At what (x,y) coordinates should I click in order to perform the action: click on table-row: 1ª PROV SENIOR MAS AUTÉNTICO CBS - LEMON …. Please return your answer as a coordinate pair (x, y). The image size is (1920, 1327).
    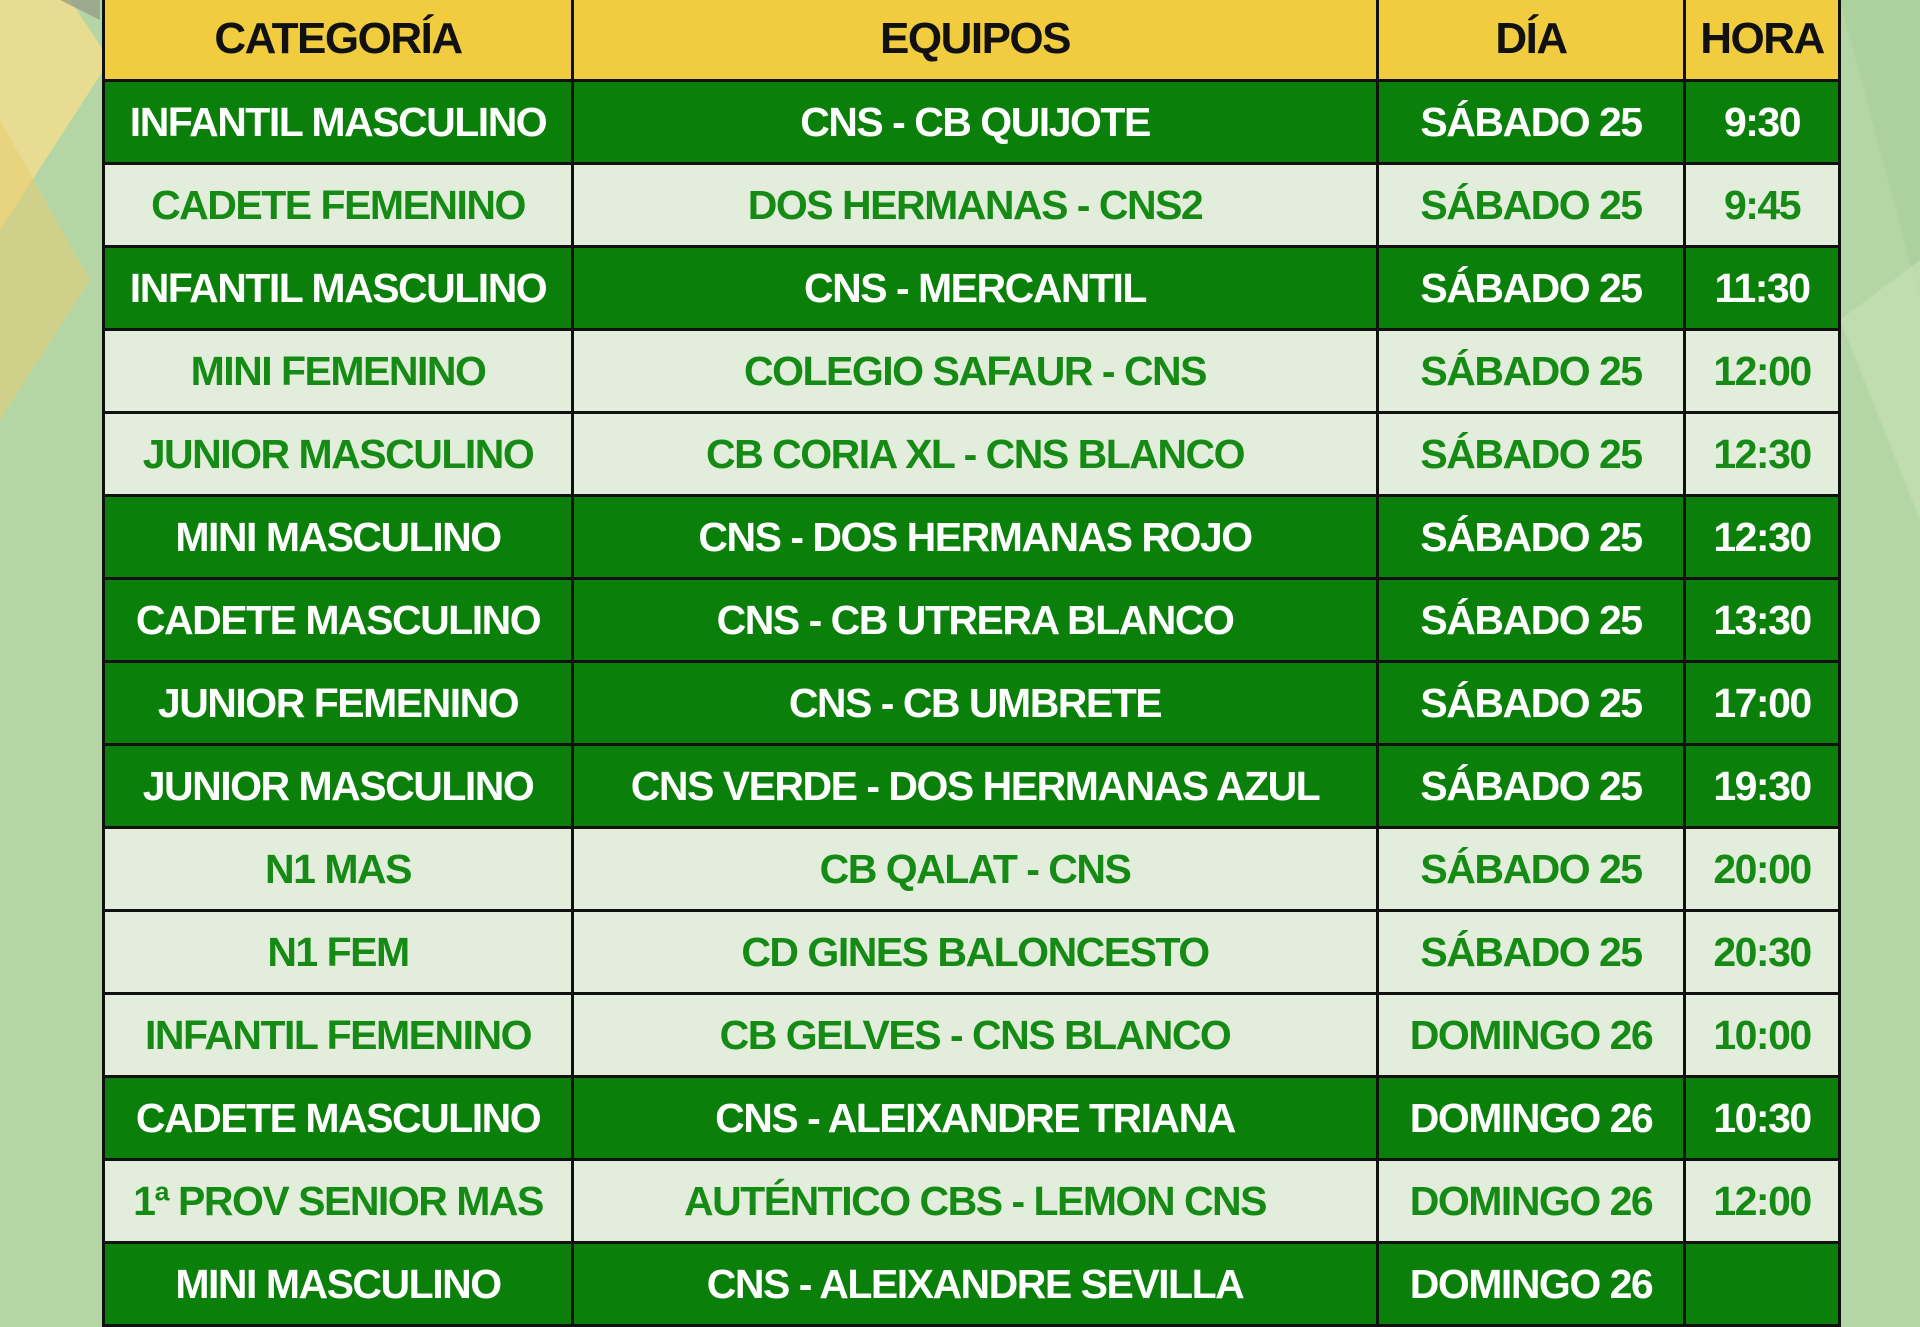
    Looking at the image, I should click on (971, 1201).